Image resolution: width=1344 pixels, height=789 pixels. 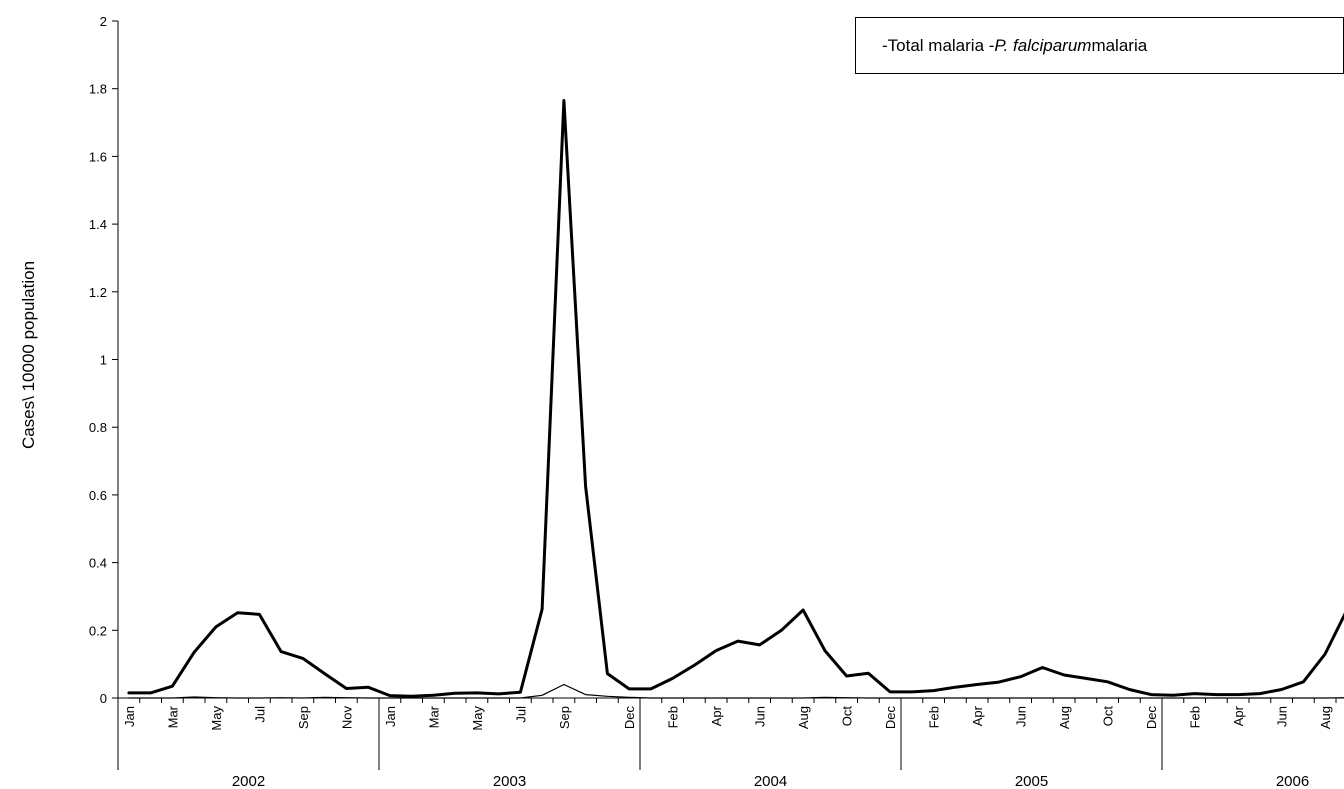 I want to click on legend: -Total malaria - P. falciparum malaria, so click(x=1099, y=45).